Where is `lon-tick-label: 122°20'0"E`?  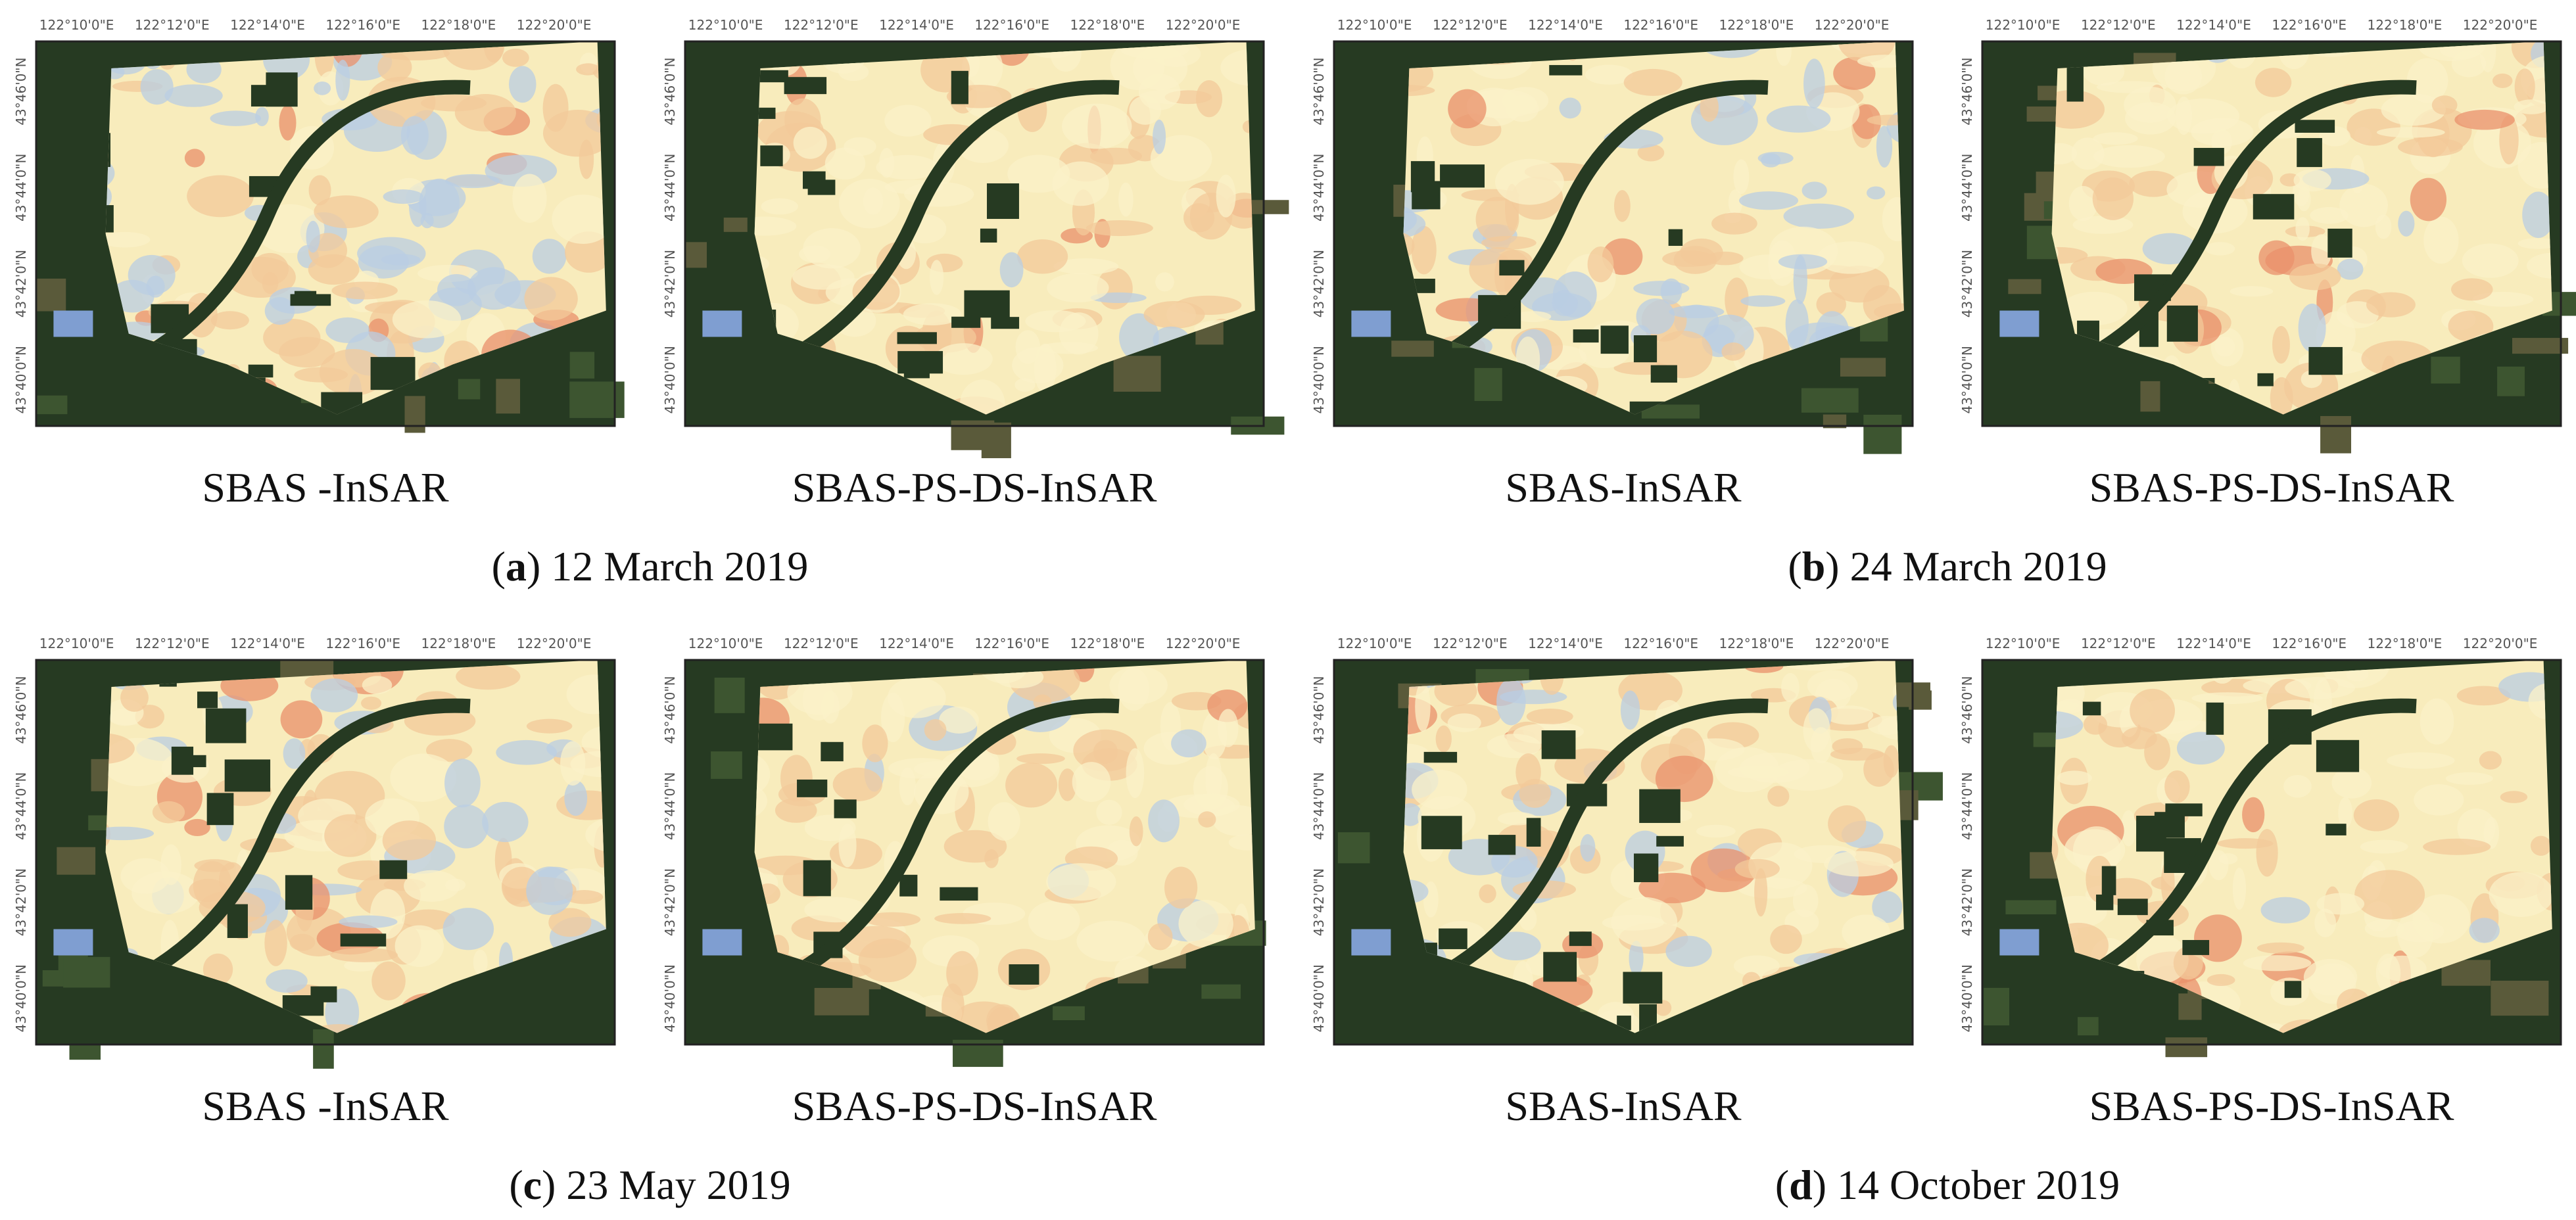 lon-tick-label: 122°20'0"E is located at coordinates (2500, 643).